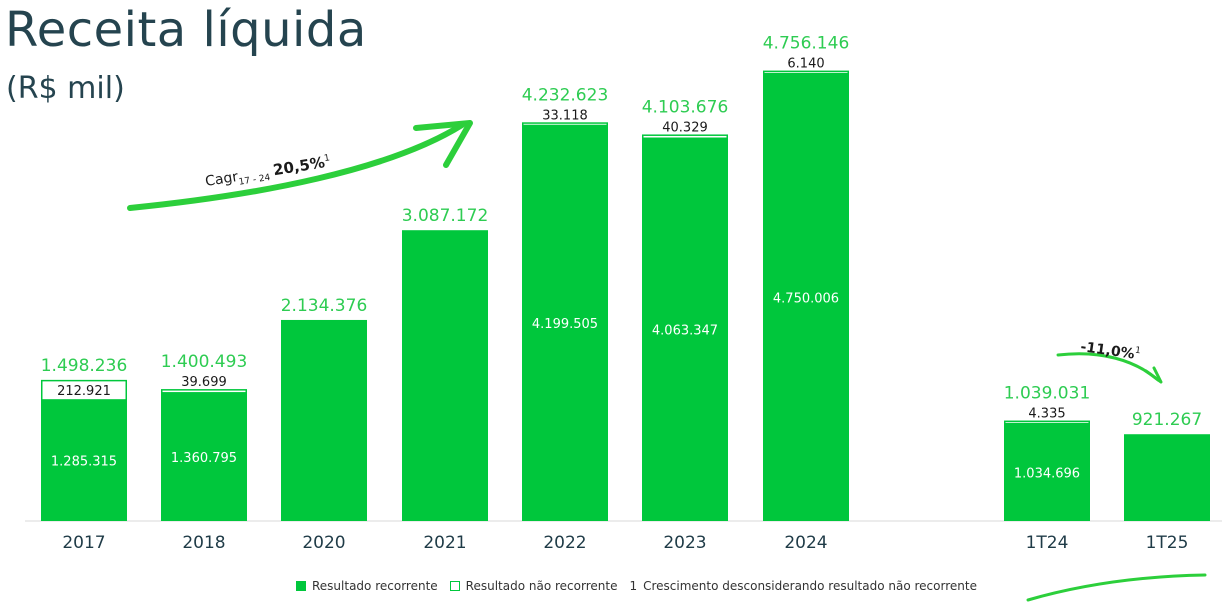 The image size is (1225, 605). What do you see at coordinates (805, 543) in the screenshot?
I see `x-tick-label-2024: 2024` at bounding box center [805, 543].